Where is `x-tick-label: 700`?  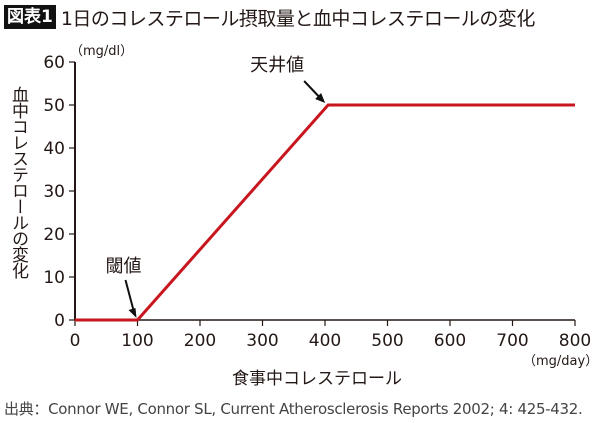 x-tick-label: 700 is located at coordinates (512, 341).